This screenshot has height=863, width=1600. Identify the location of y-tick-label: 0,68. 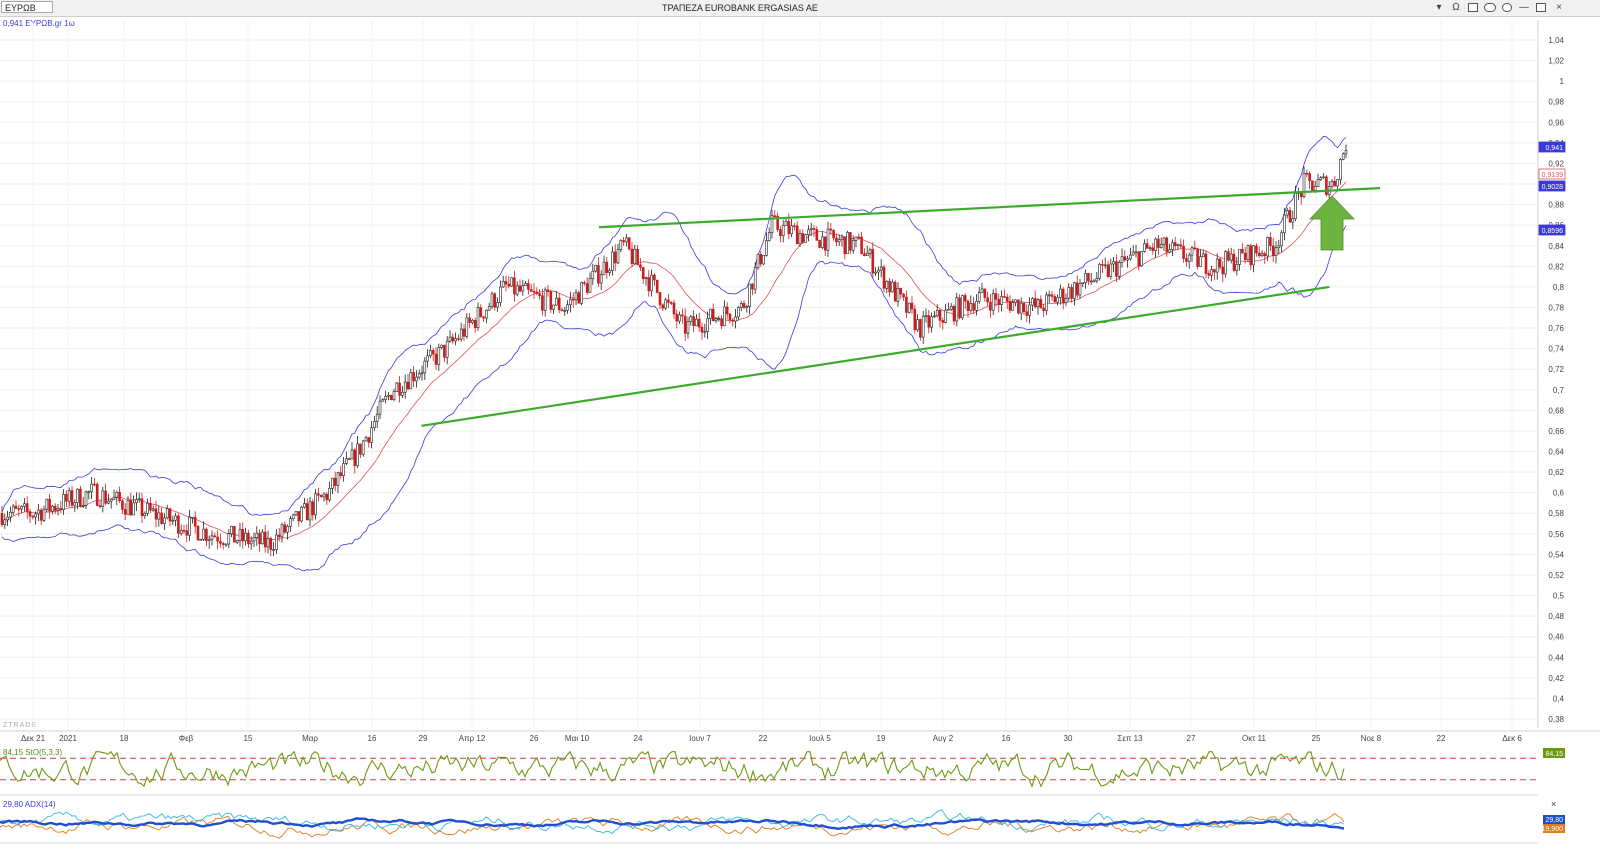
(1556, 410).